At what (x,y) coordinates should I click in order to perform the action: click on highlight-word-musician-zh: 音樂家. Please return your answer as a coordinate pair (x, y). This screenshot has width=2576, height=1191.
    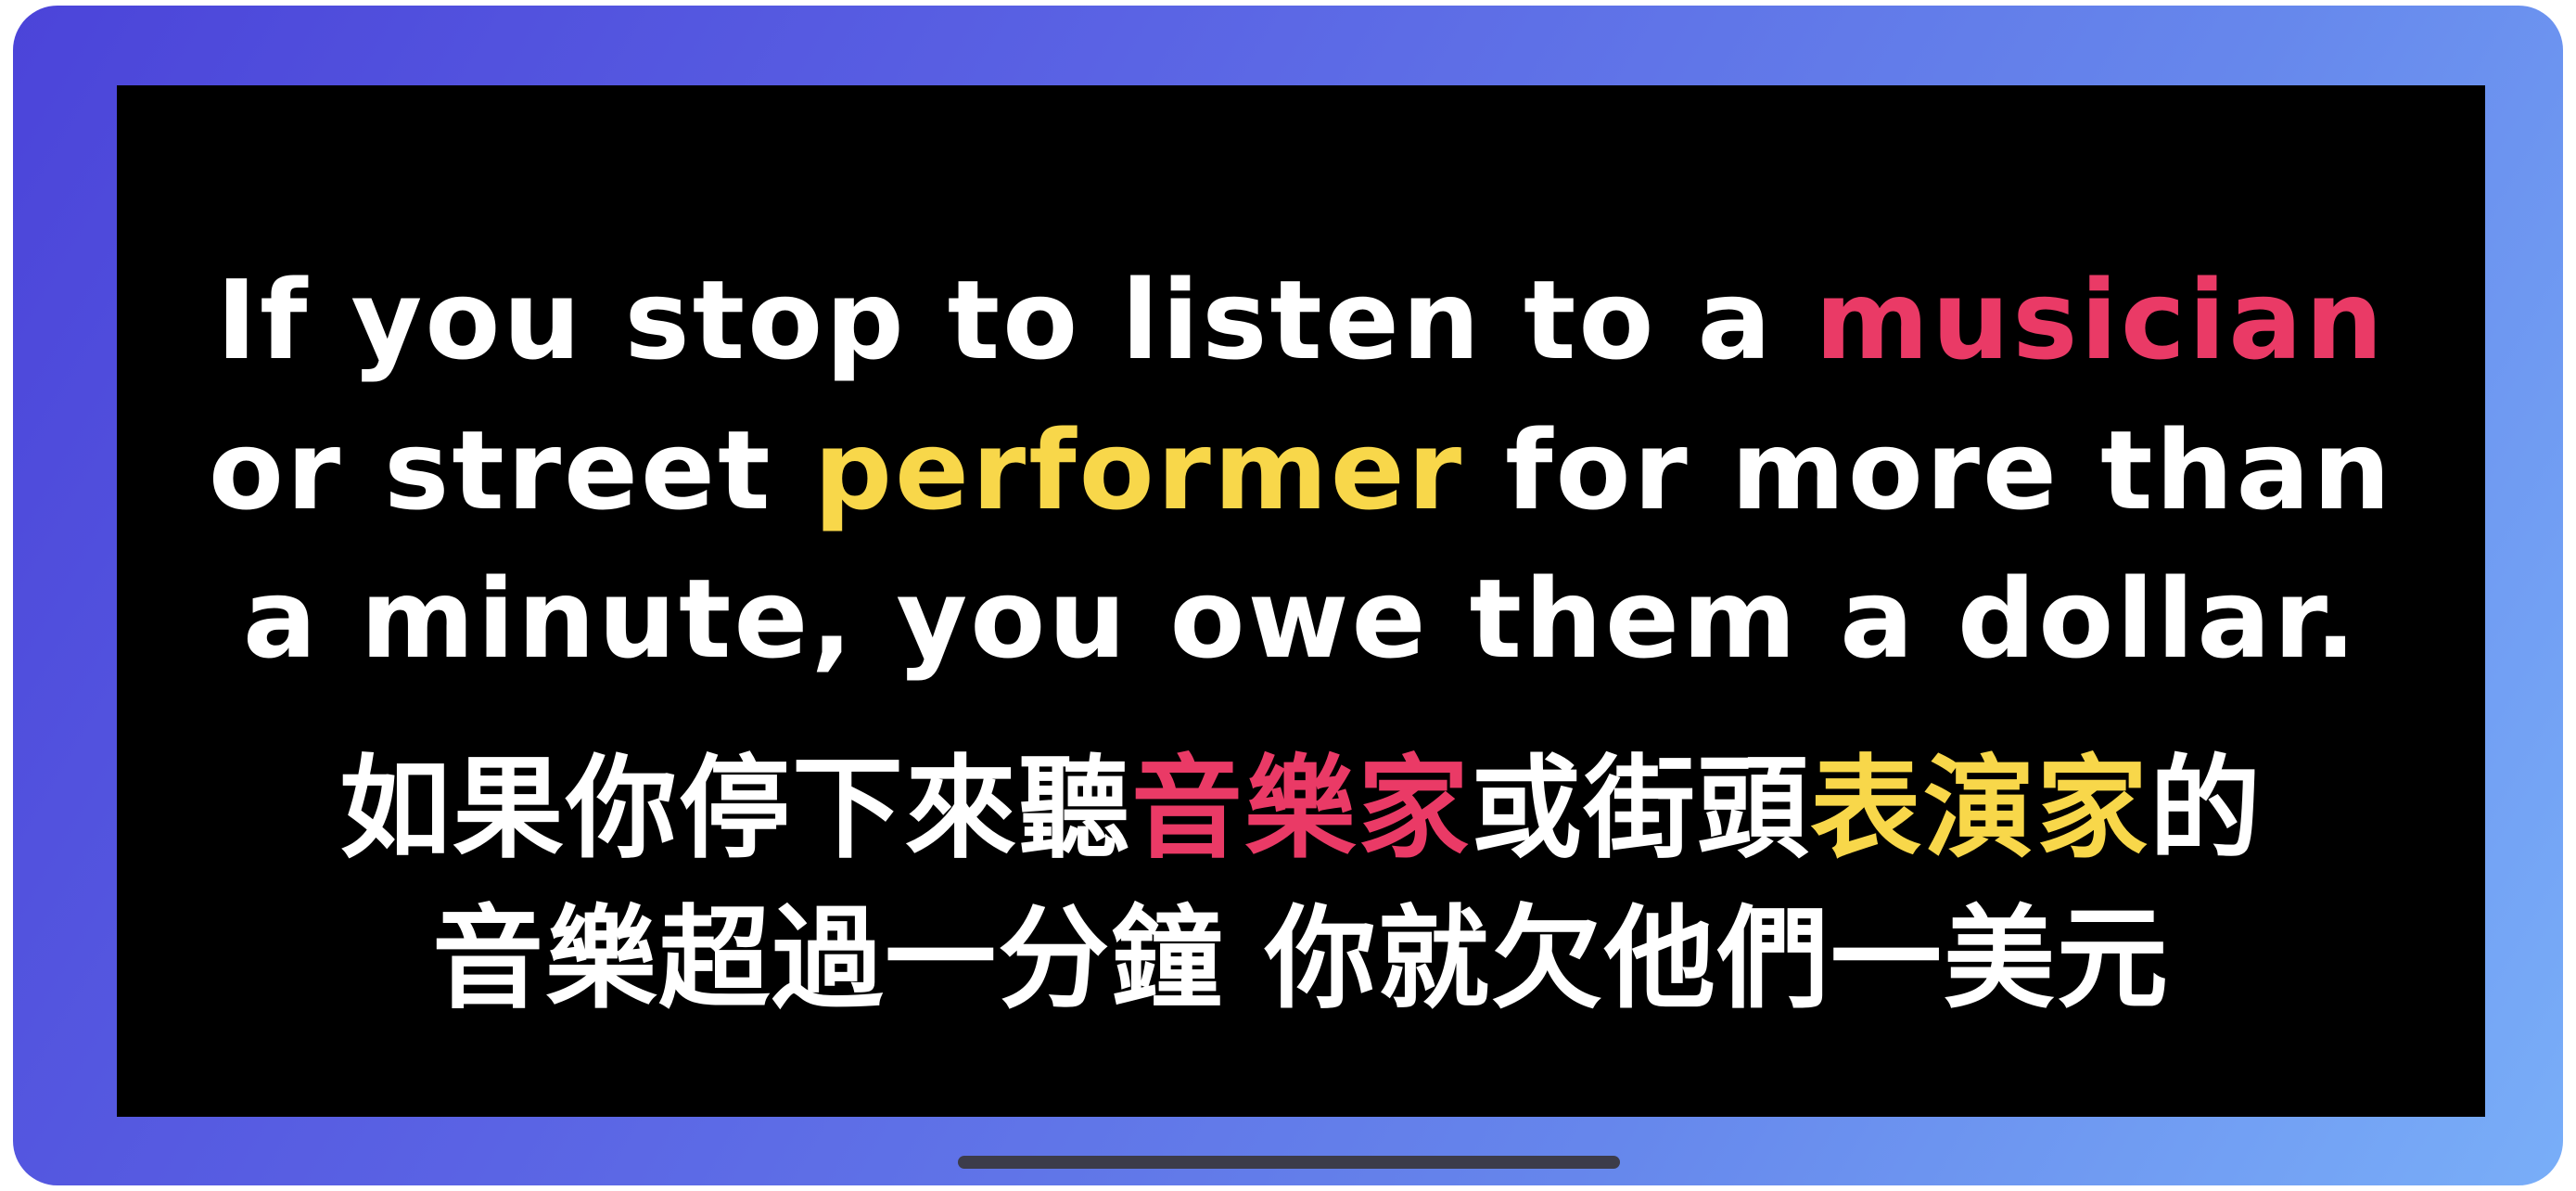
    Looking at the image, I should click on (1301, 809).